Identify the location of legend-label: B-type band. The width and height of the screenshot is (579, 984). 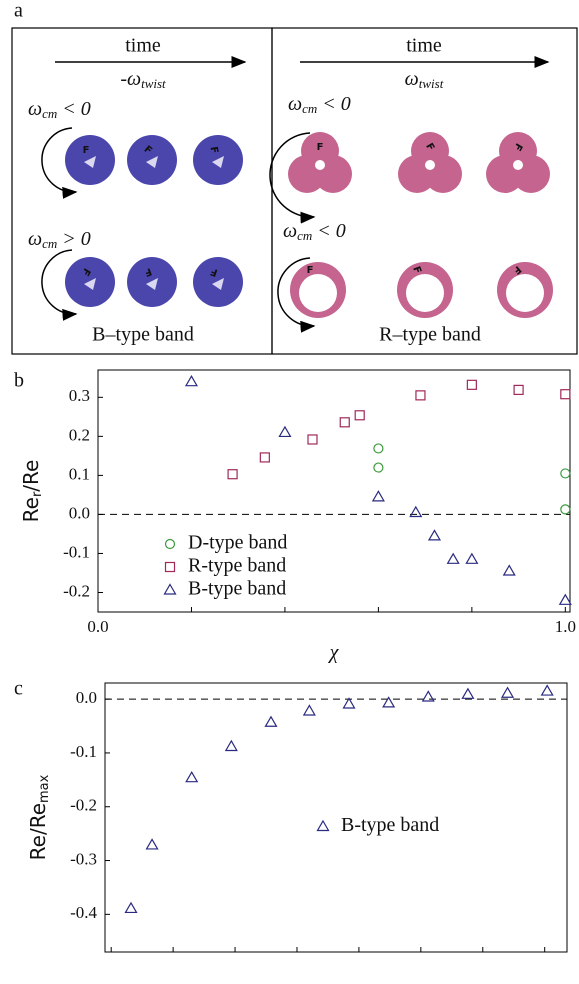
(390, 825).